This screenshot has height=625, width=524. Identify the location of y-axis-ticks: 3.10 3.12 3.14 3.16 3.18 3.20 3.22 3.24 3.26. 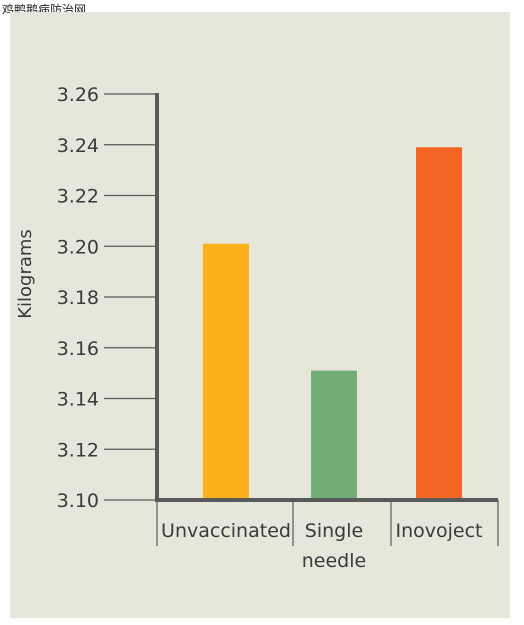
(107, 298).